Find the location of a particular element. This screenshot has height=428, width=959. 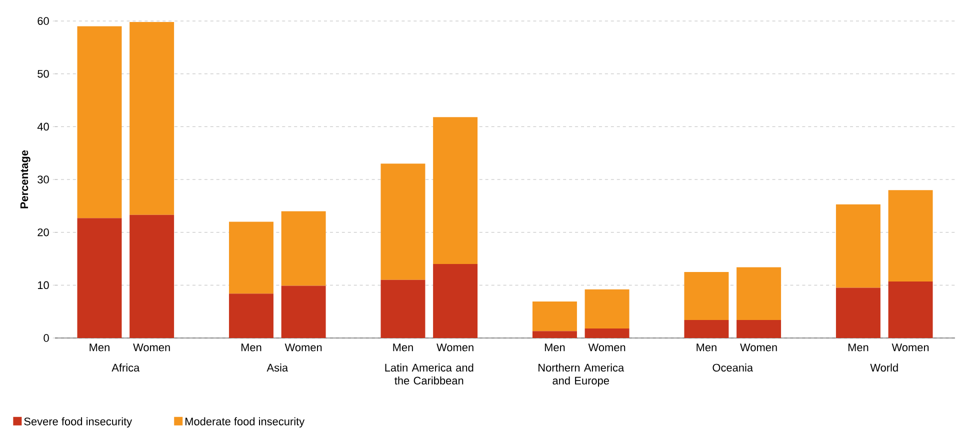

y-tick-label: 50 is located at coordinates (43, 74).